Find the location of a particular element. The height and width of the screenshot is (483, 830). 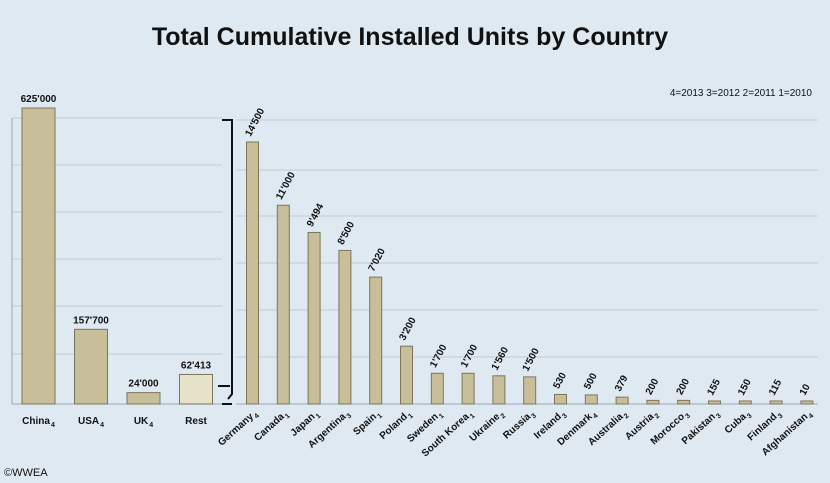

bar-uk is located at coordinates (143, 398).